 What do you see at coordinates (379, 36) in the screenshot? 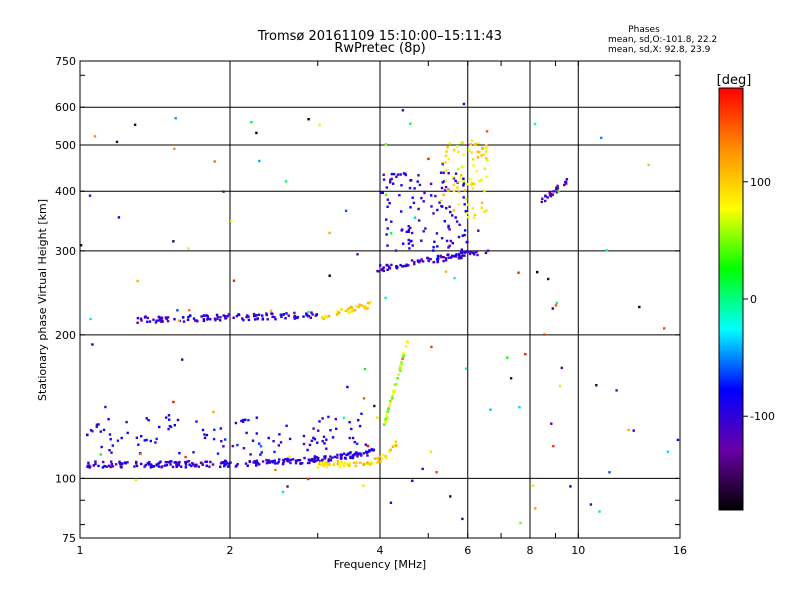
I see `chart-title: Tromsø 20161109 15:10:00–15:11:43` at bounding box center [379, 36].